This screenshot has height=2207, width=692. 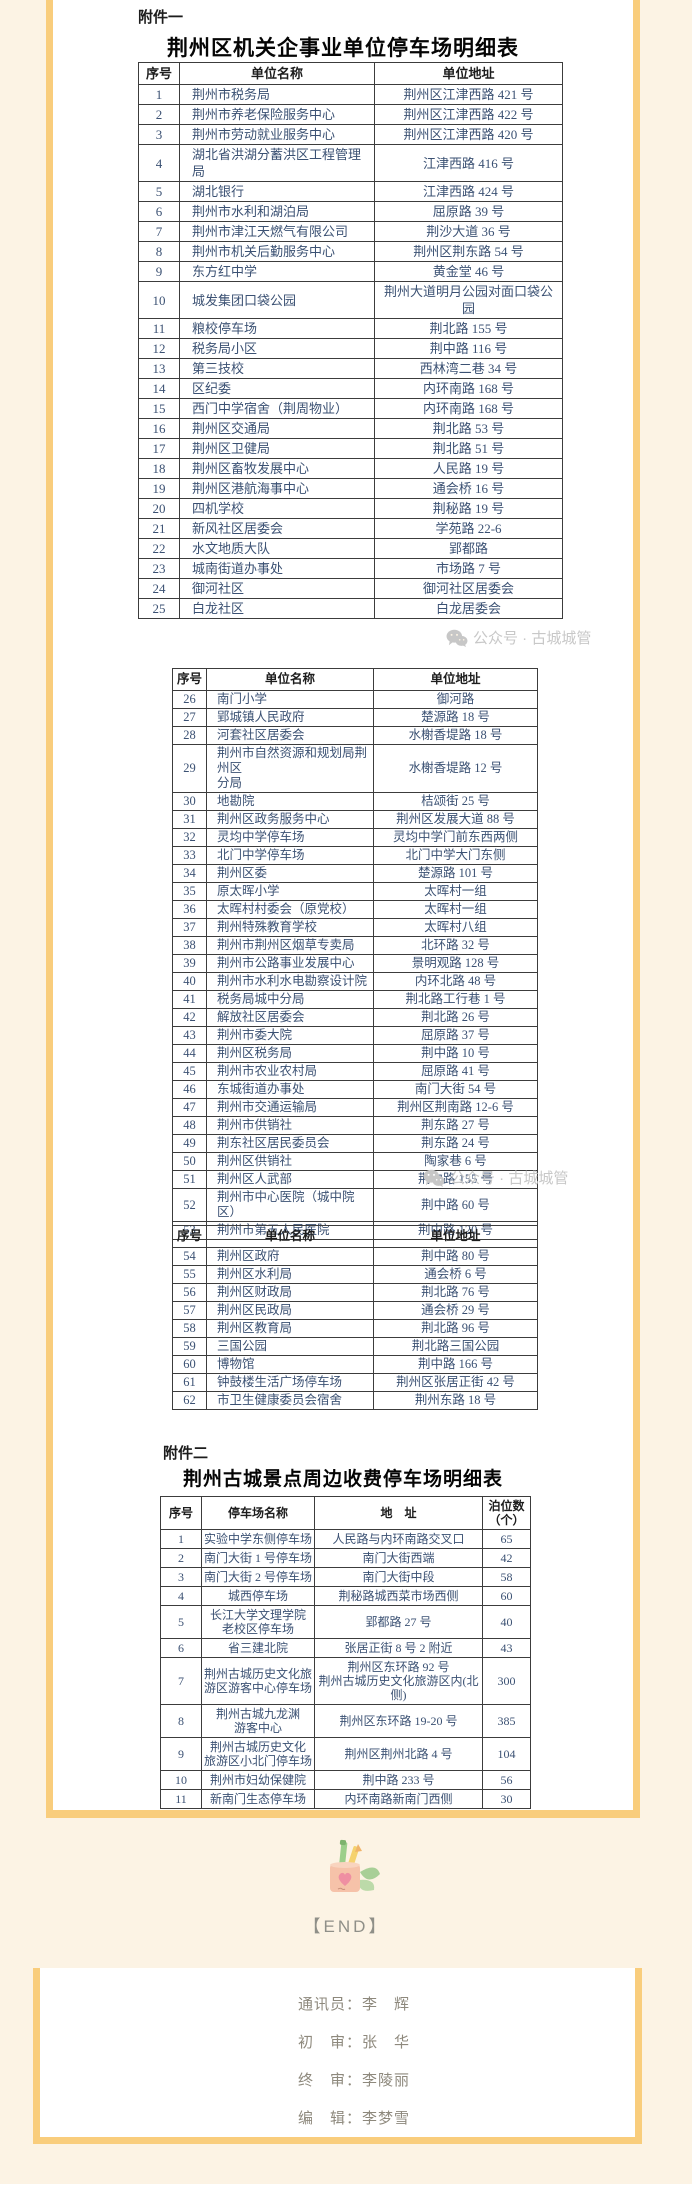 I want to click on table-row: 50 荆州区供销社 陶家巷 6 号, so click(x=355, y=1161).